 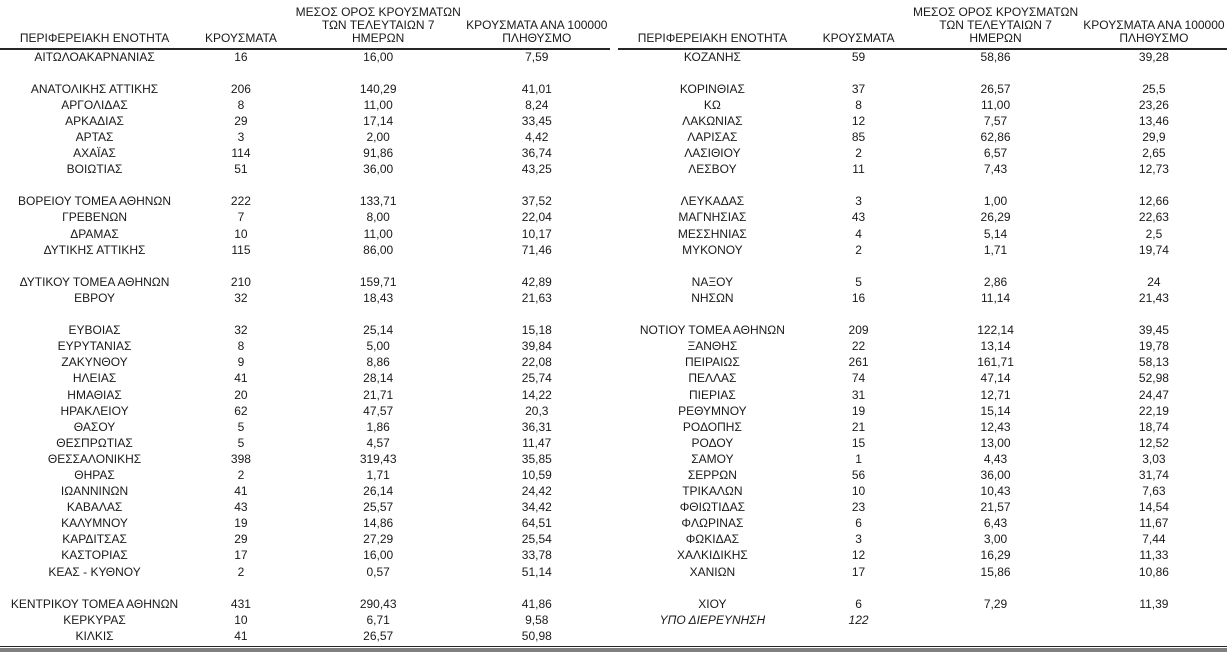 I want to click on region-cell: ΚΑΛΥΜΝΟΥ, so click(x=94, y=523).